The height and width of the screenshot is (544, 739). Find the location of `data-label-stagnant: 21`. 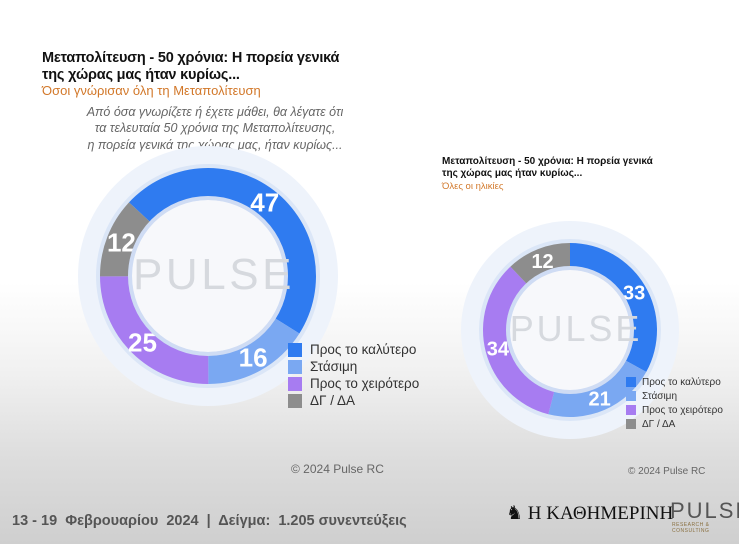

data-label-stagnant: 21 is located at coordinates (599, 400).